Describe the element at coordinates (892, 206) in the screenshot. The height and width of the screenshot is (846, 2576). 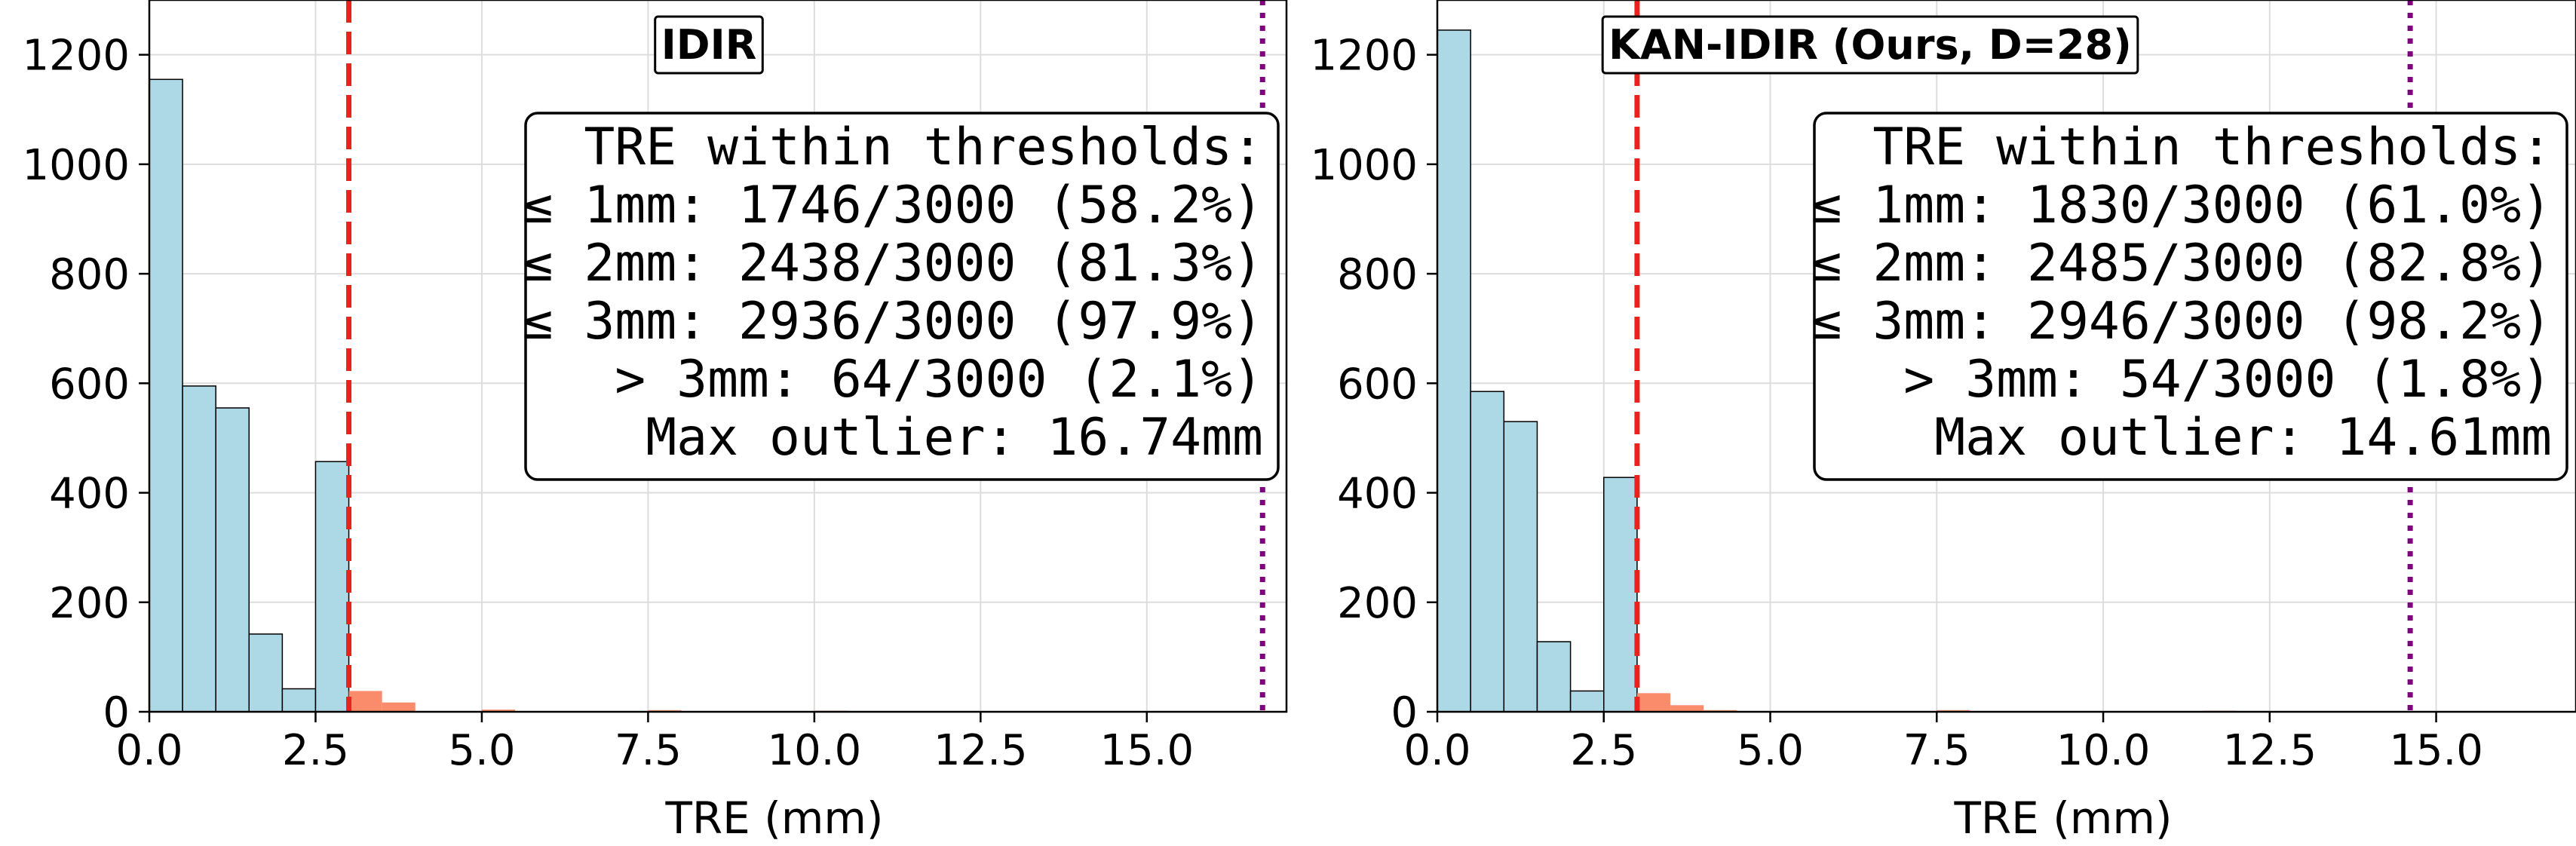
I see `stats-line: ≤ 1mm: 1746/3000 (58.2%)` at that location.